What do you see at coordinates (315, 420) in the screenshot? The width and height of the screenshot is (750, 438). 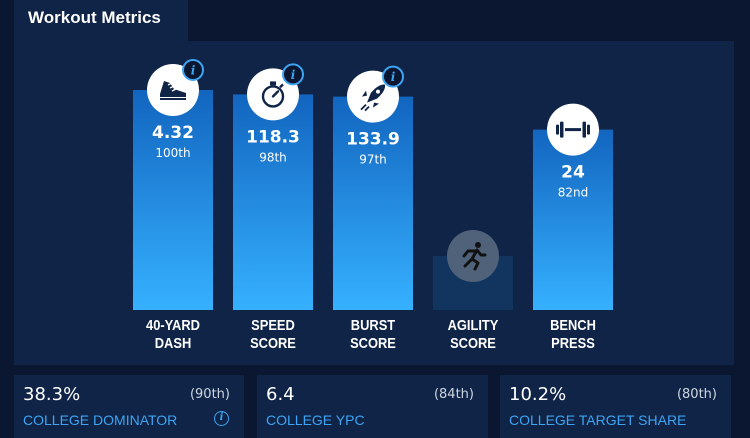 I see `metric-label: COLLEGE YPC` at bounding box center [315, 420].